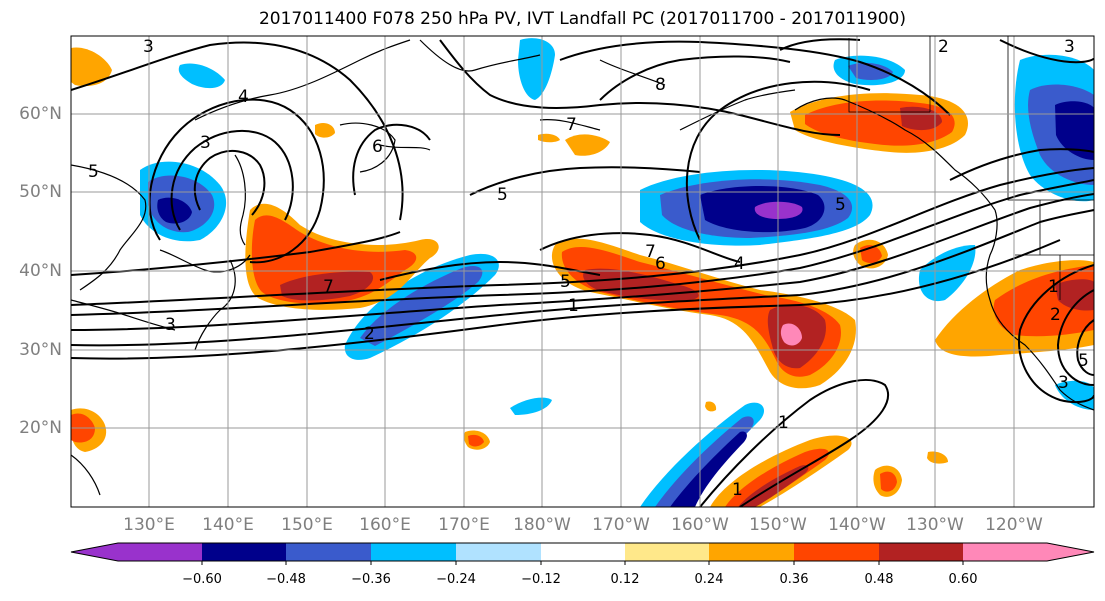 The width and height of the screenshot is (1105, 601). What do you see at coordinates (857, 525) in the screenshot?
I see `longitude-label: 140°W` at bounding box center [857, 525].